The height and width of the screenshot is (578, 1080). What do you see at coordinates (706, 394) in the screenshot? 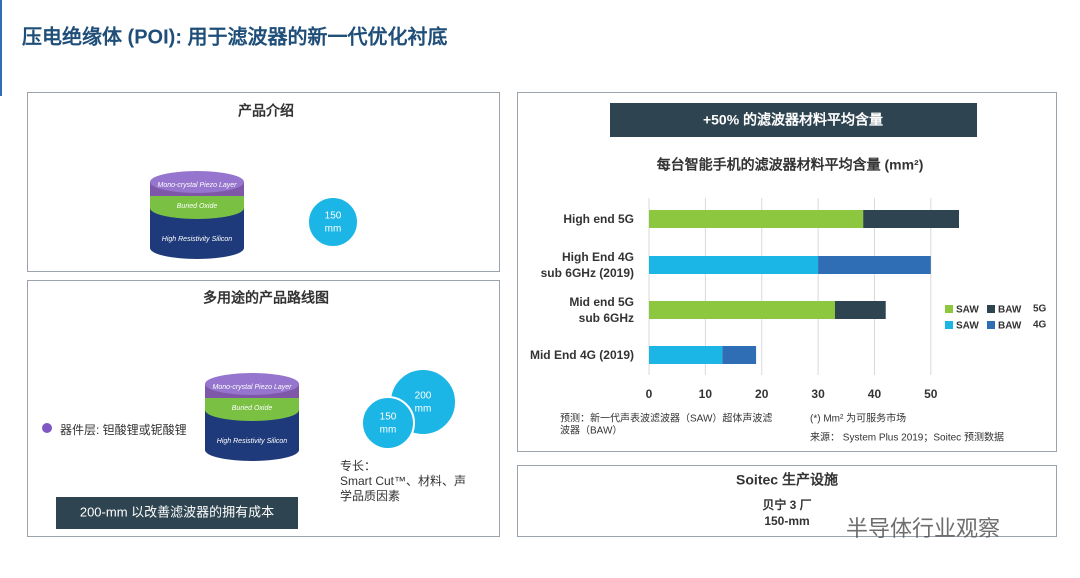
I see `x-tick-label: 10` at bounding box center [706, 394].